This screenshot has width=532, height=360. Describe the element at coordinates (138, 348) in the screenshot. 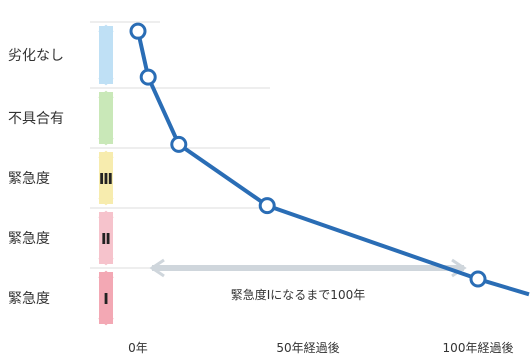

I see `x-tick-label: 0年` at that location.